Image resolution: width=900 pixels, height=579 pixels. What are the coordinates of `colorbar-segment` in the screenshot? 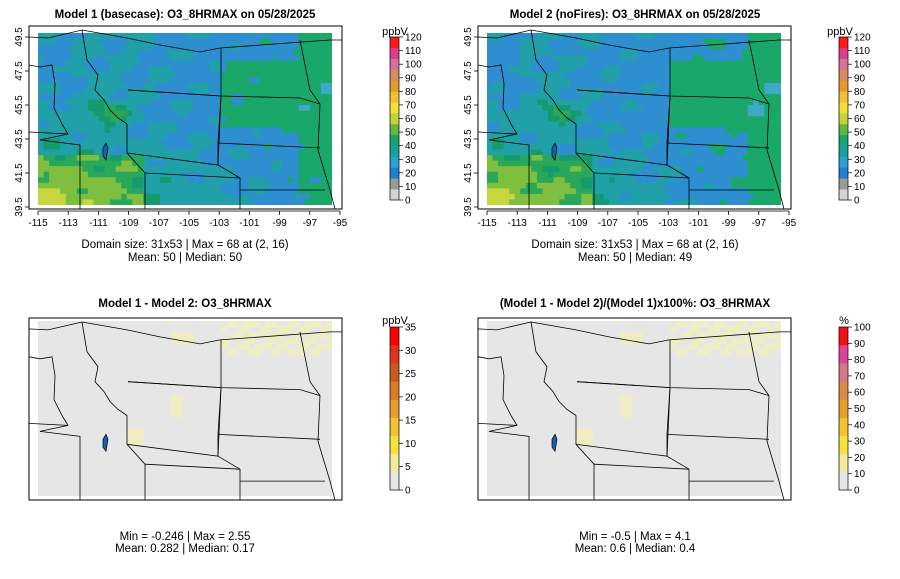 It's located at (394, 445).